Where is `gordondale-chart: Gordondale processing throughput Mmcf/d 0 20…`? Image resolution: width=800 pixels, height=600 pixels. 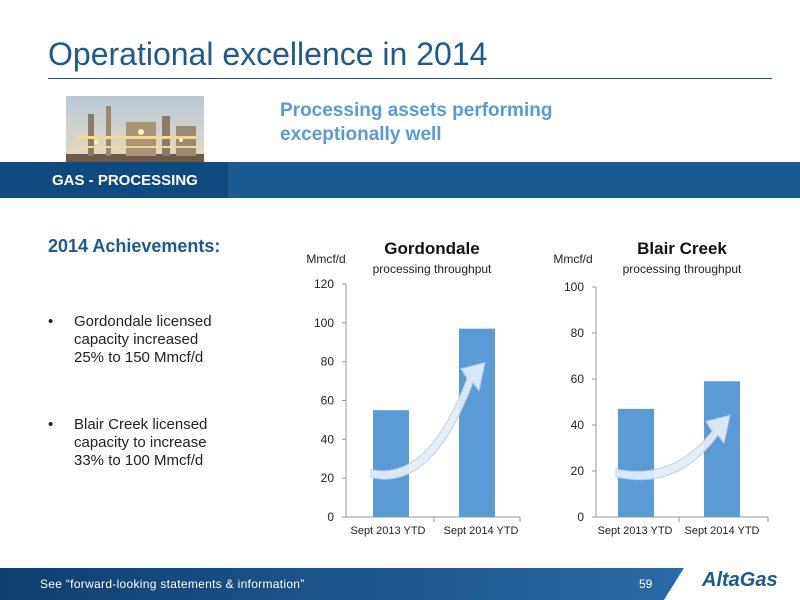 gordondale-chart: Gordondale processing throughput Mmcf/d 0 20… is located at coordinates (413, 388).